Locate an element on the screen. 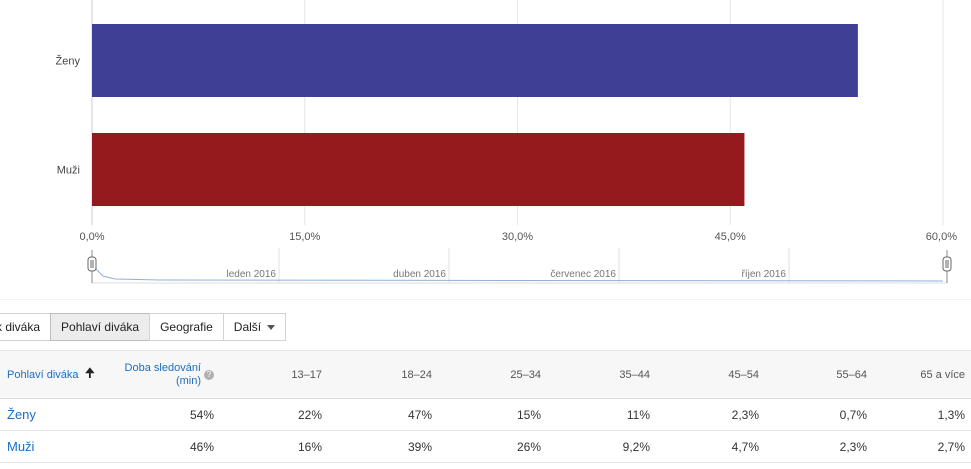  watch-time-label-line2: (min) is located at coordinates (188, 380).